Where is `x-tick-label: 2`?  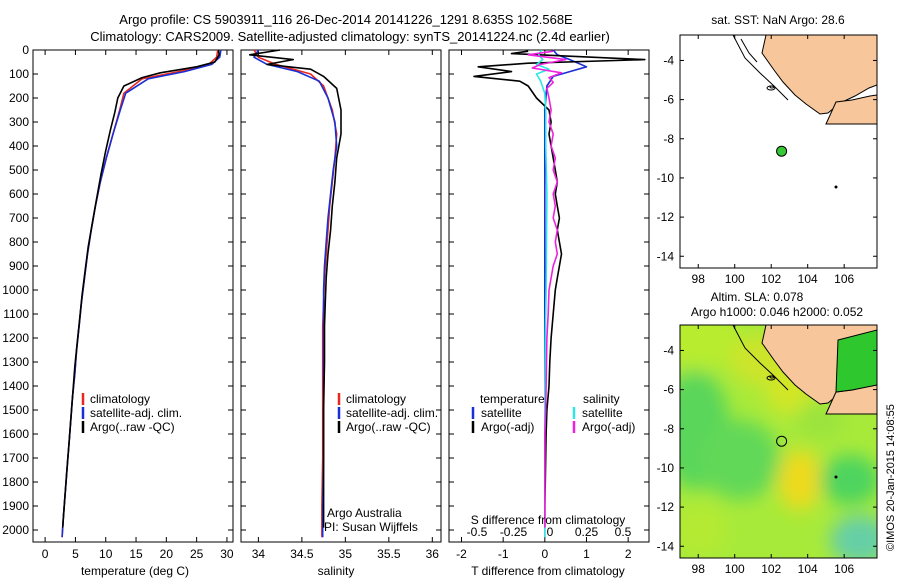
x-tick-label: 2 is located at coordinates (628, 554).